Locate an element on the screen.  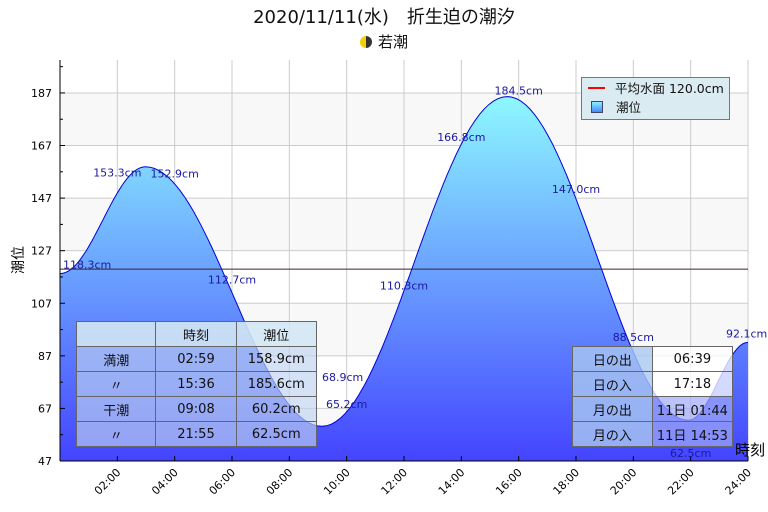
data-label: 166.8cm is located at coordinates (461, 137).